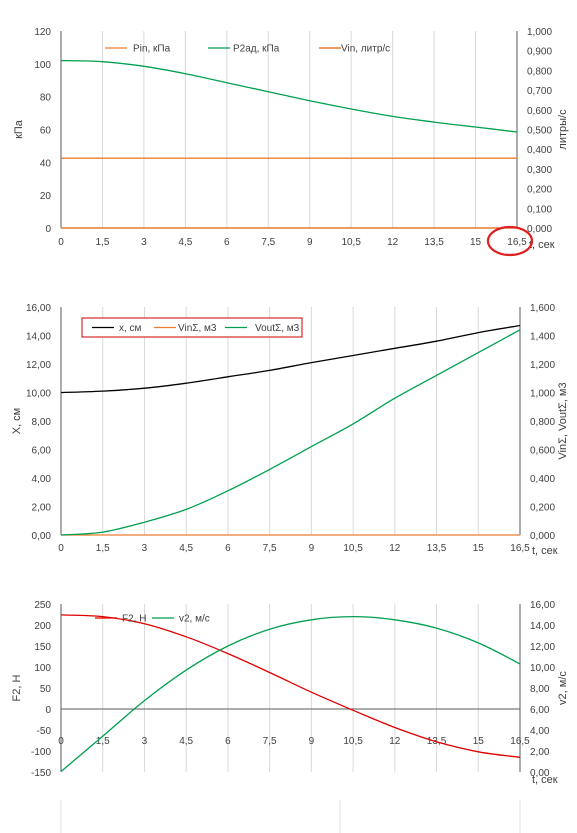 This screenshot has width=577, height=833. What do you see at coordinates (38, 337) in the screenshot?
I see `y-left-tick-label: 14,00` at bounding box center [38, 337].